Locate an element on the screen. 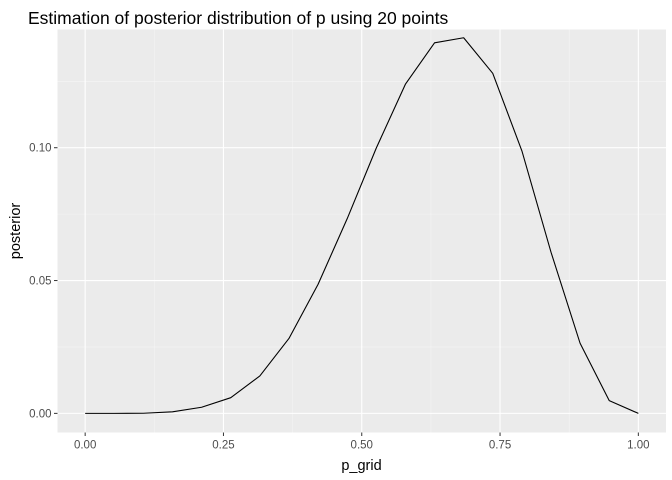  y-axis: 0.00 0.05 0.10 is located at coordinates (43, 281).